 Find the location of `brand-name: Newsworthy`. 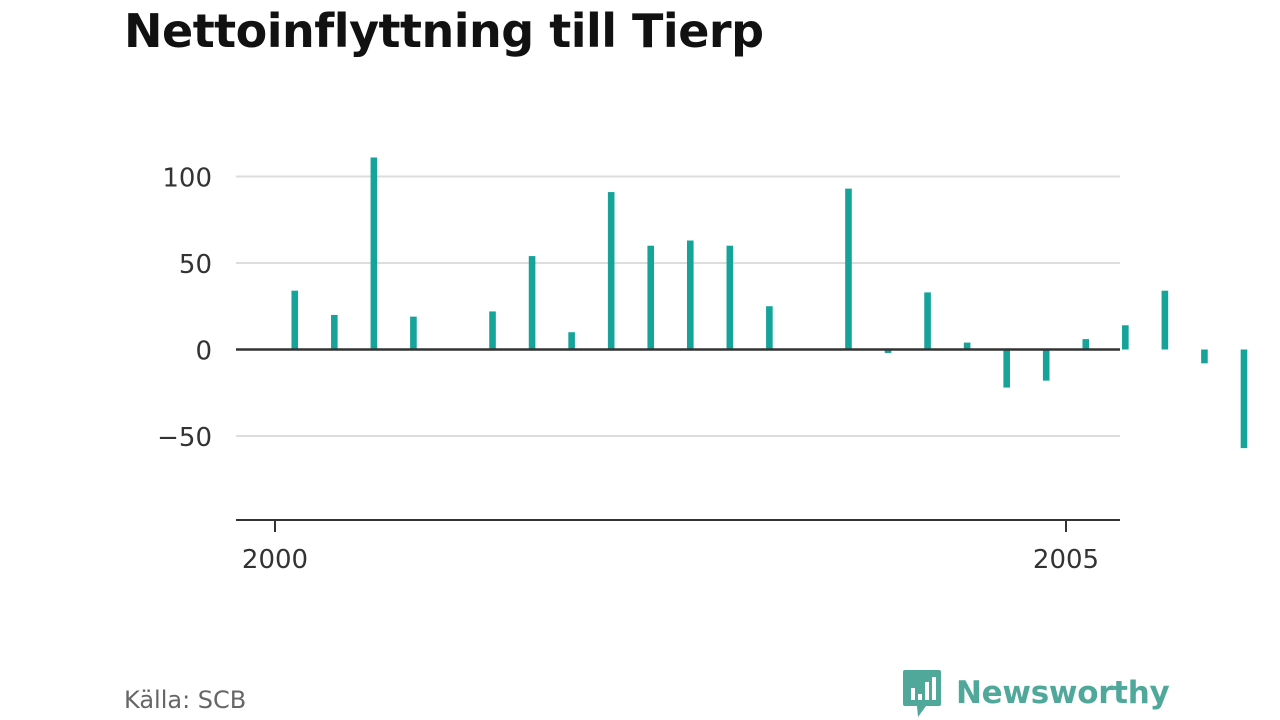

brand-name: Newsworthy is located at coordinates (1063, 693).